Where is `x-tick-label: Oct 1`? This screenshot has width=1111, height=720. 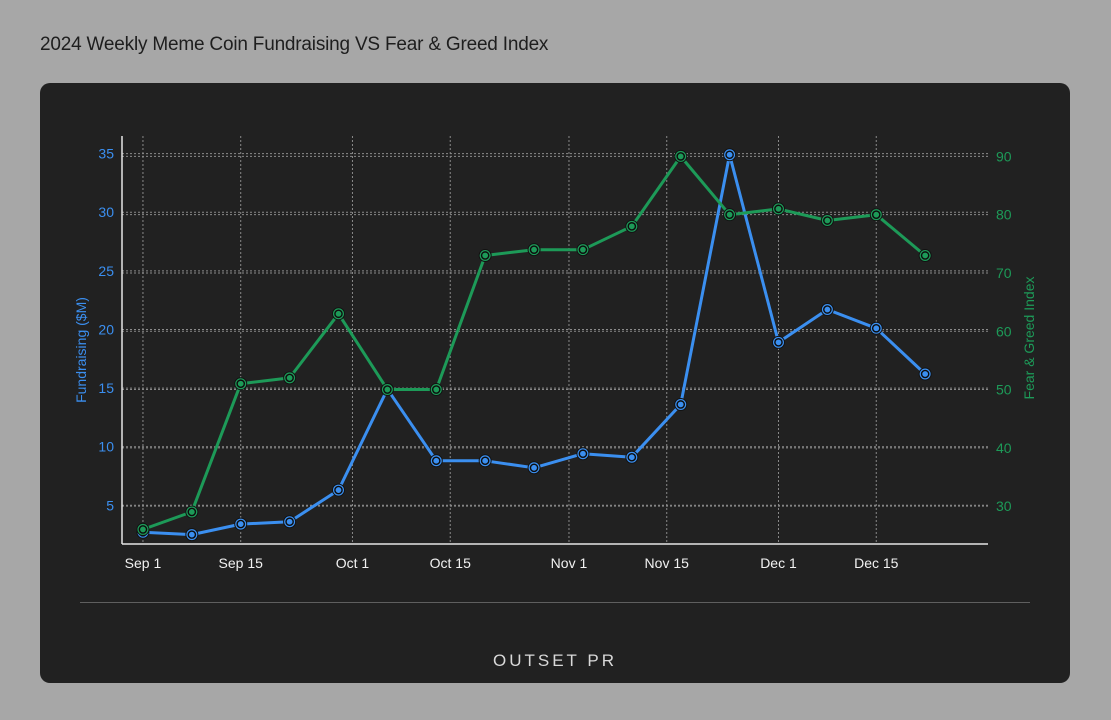 x-tick-label: Oct 1 is located at coordinates (353, 563).